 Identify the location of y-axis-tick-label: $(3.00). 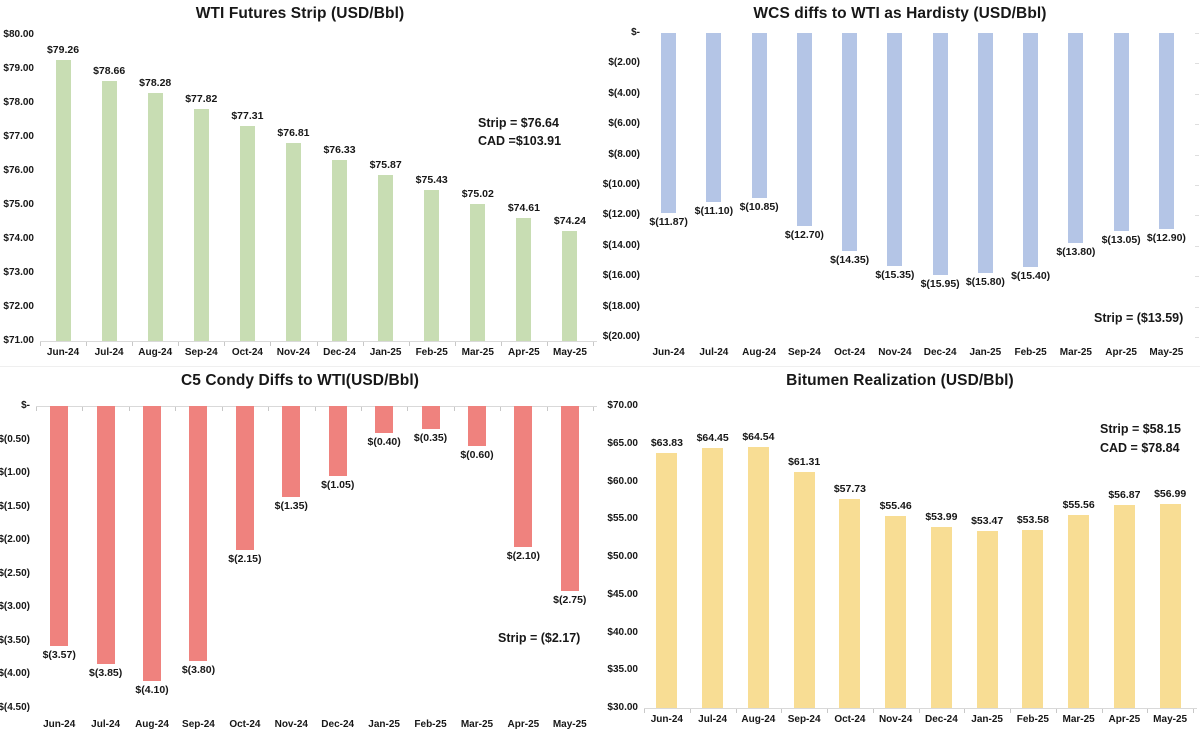
(15, 607).